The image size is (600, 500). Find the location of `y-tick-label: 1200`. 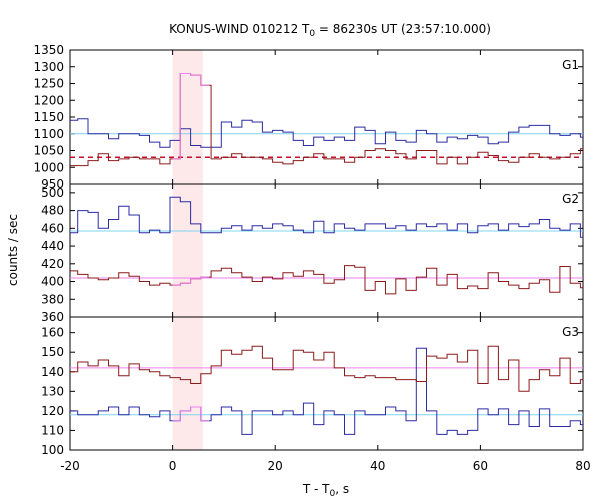

y-tick-label: 1200 is located at coordinates (48, 100).